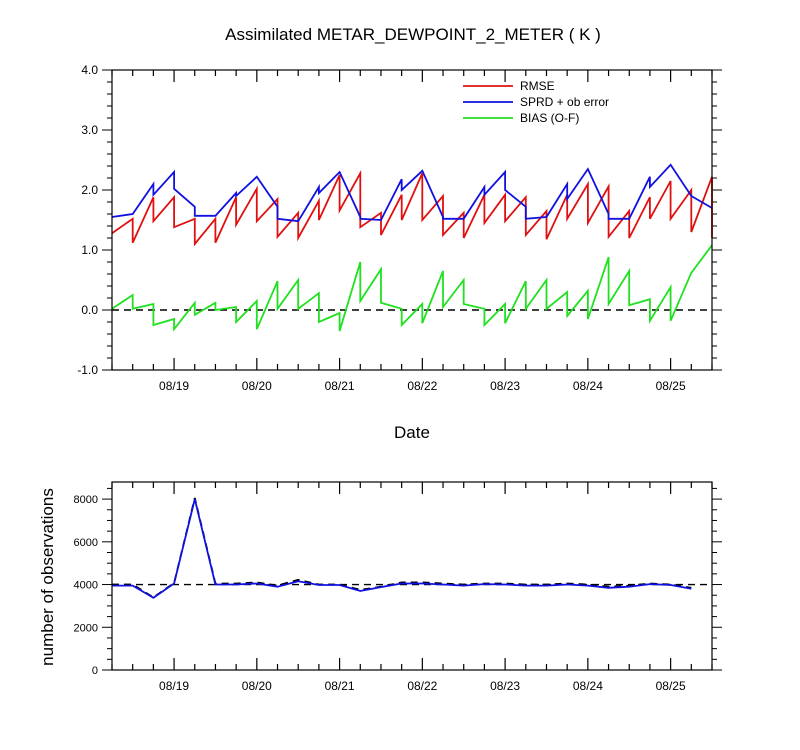  What do you see at coordinates (87, 220) in the screenshot?
I see `top-y-tick-labels: -1.0 0.0 1.0 2.0 3.0 4.0` at bounding box center [87, 220].